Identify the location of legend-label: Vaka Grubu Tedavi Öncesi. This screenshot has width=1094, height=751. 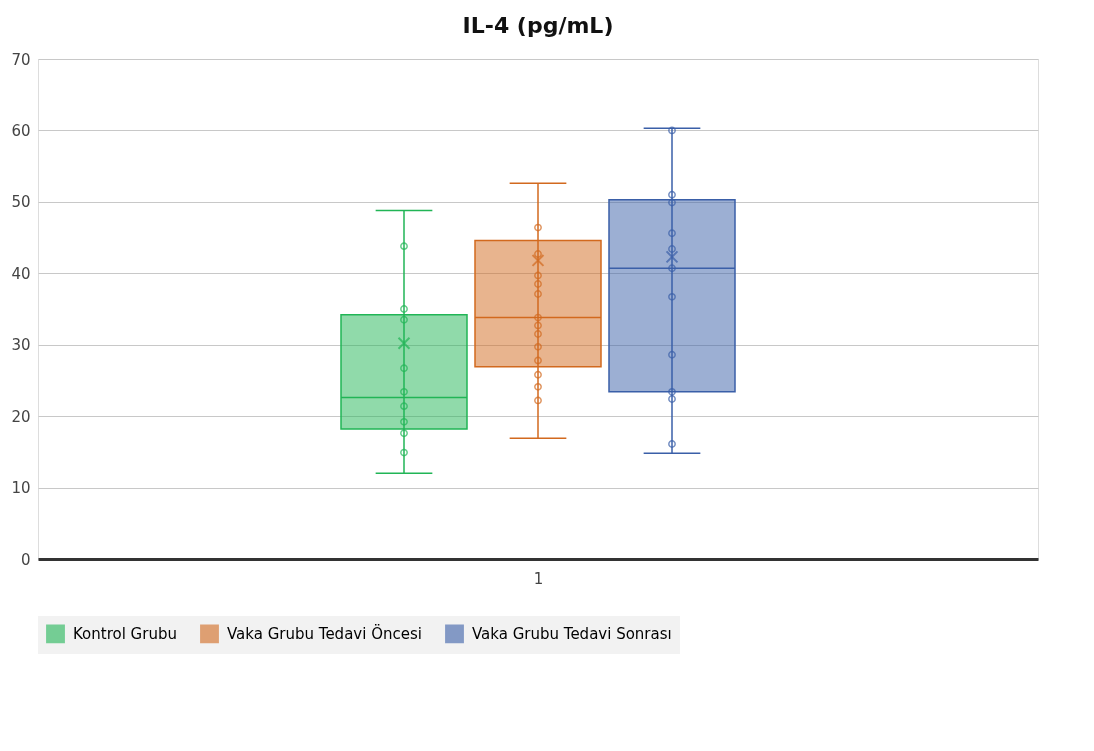
(324, 633).